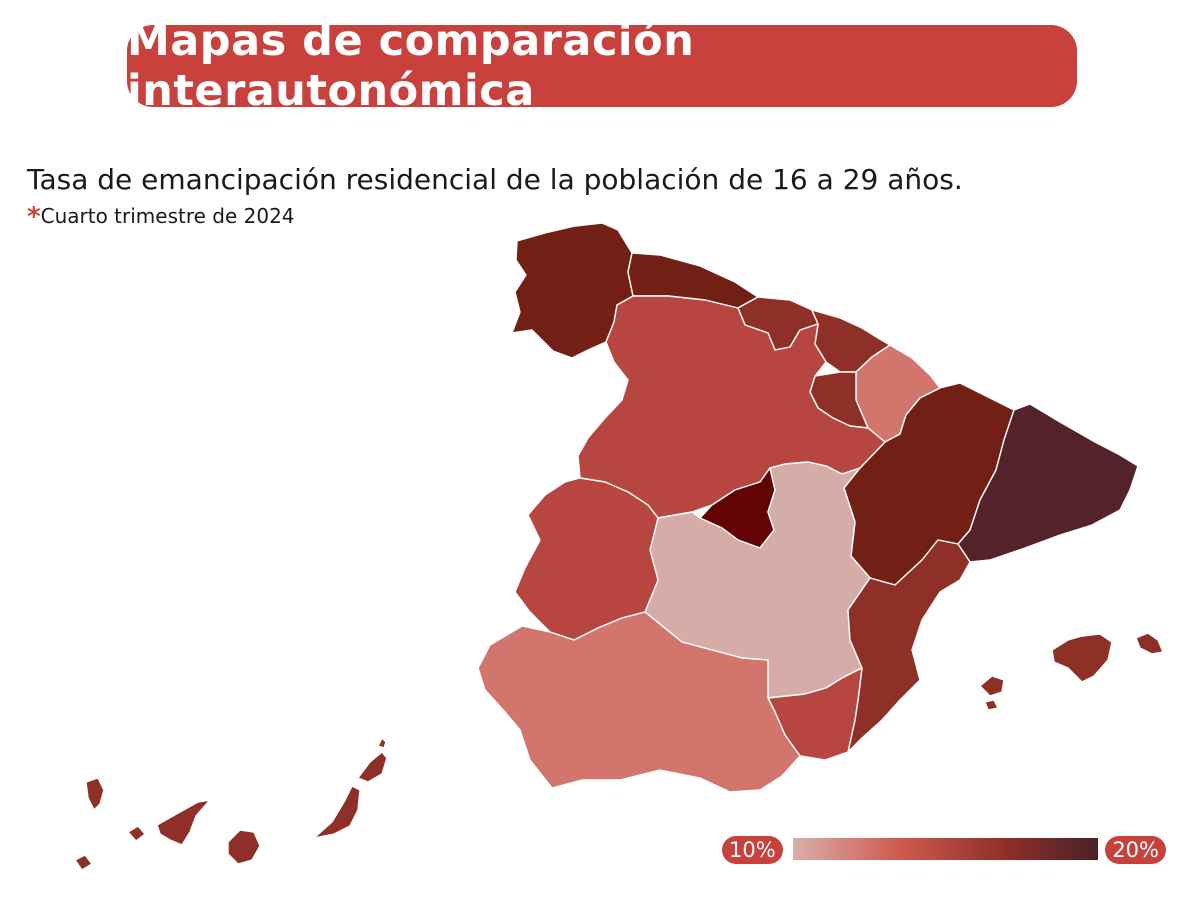  What do you see at coordinates (639, 702) in the screenshot?
I see `region-andalucia` at bounding box center [639, 702].